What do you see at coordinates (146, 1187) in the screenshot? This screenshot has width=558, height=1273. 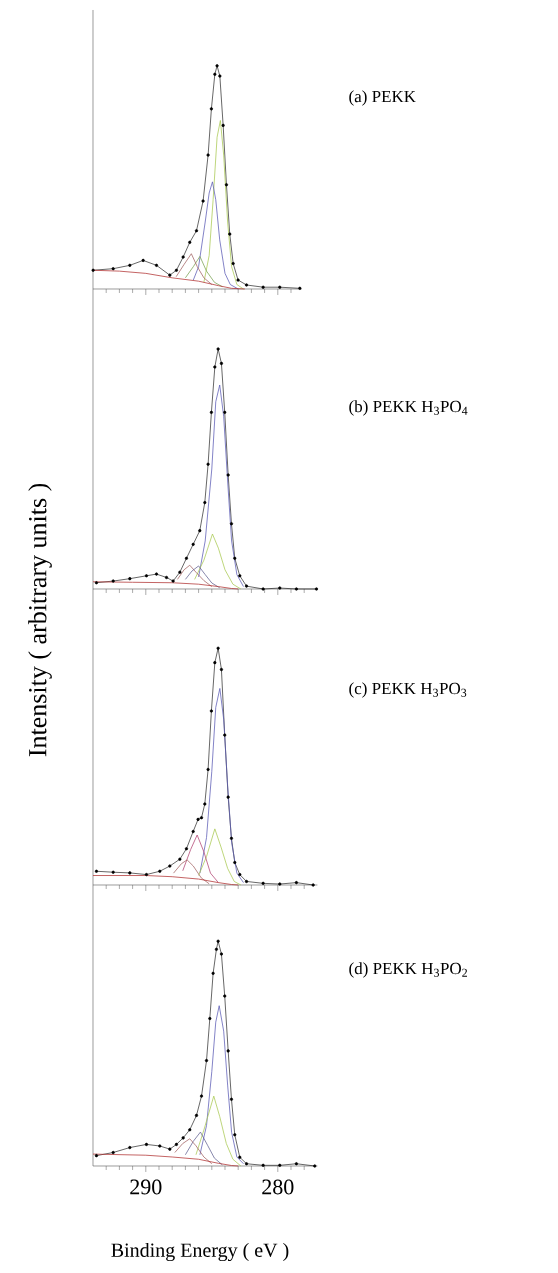 I see `x-tick-label: 290` at bounding box center [146, 1187].